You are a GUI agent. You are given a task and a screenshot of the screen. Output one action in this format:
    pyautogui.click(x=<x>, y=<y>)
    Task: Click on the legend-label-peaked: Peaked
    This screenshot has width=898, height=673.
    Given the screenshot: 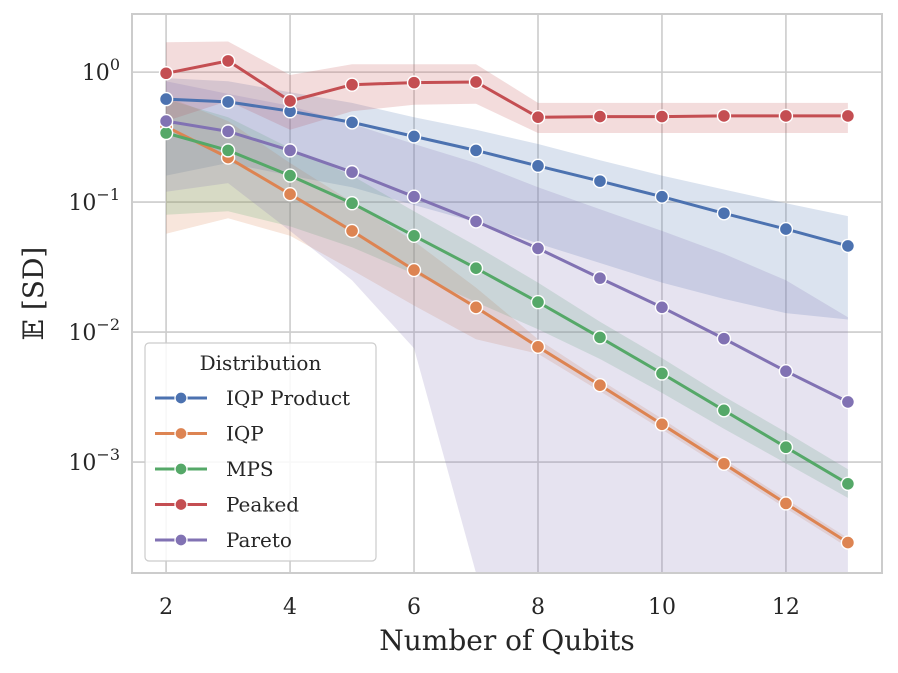 What is the action you would take?
    pyautogui.click(x=262, y=505)
    